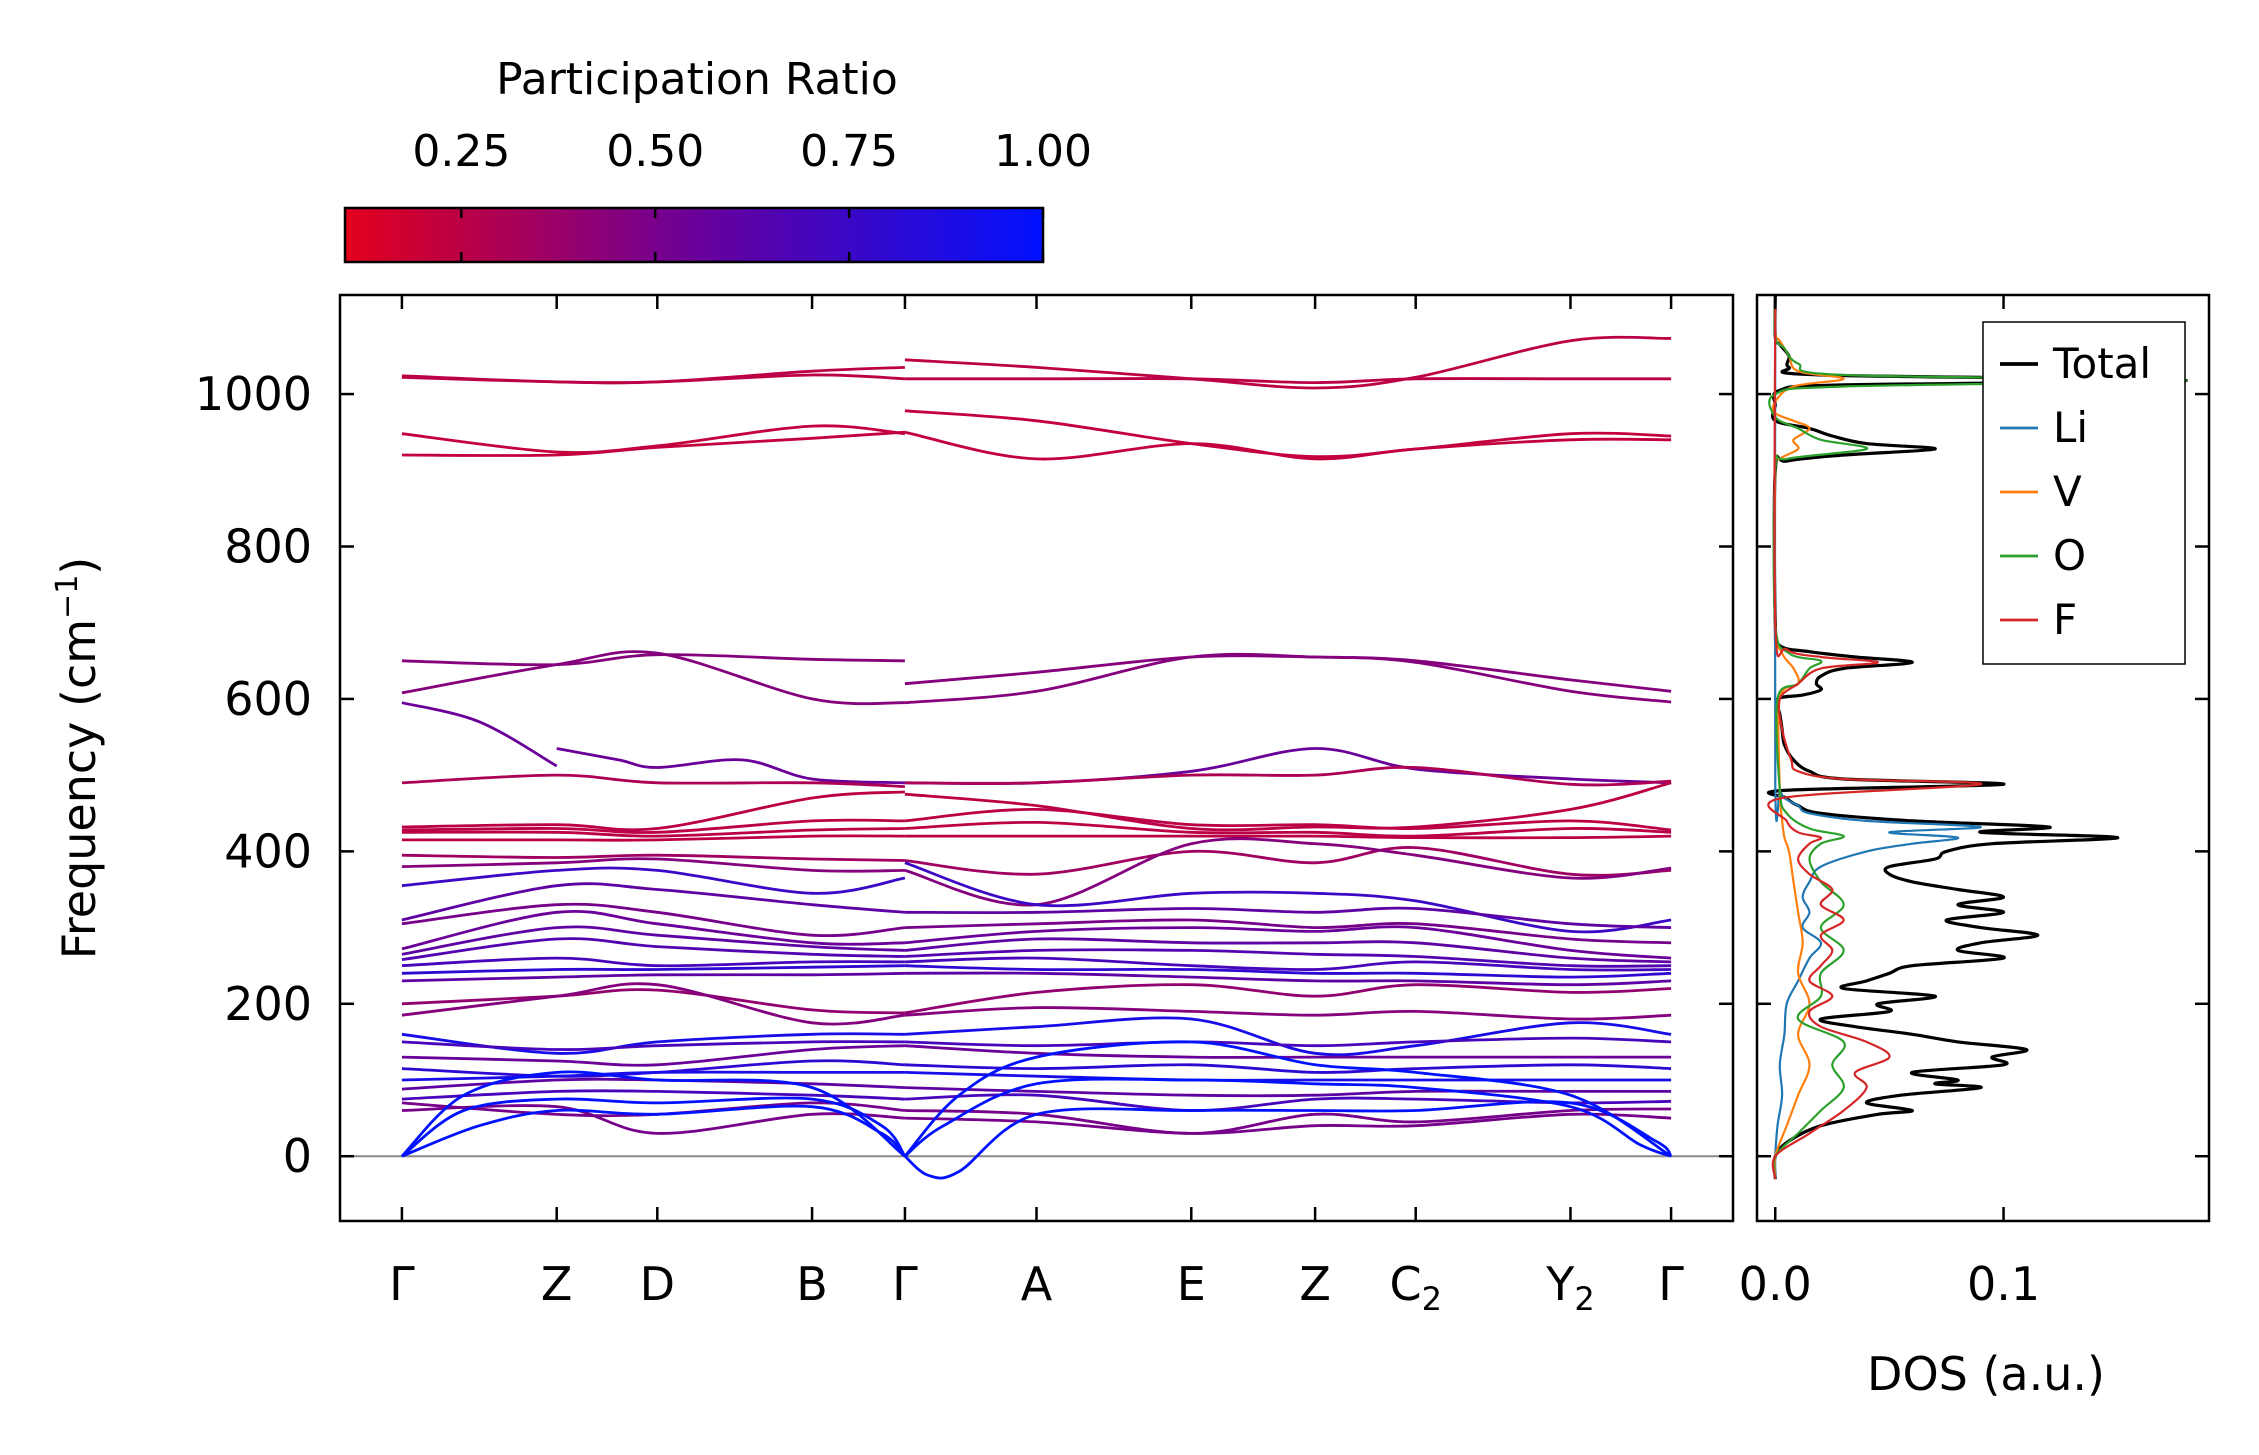 Image resolution: width=2259 pixels, height=1455 pixels. What do you see at coordinates (1043, 151) in the screenshot?
I see `colorbar-tick-label: 1.00` at bounding box center [1043, 151].